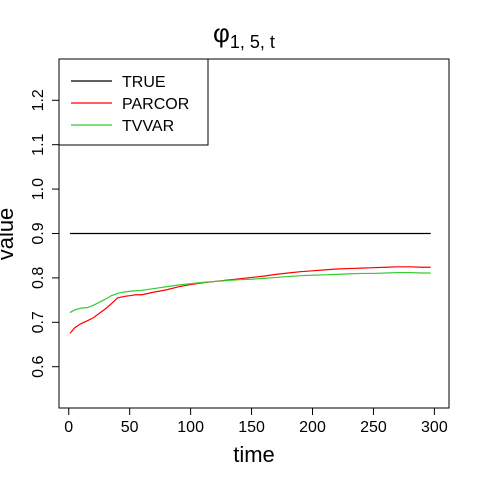  I want to click on series-line-tvvar, so click(250, 292).